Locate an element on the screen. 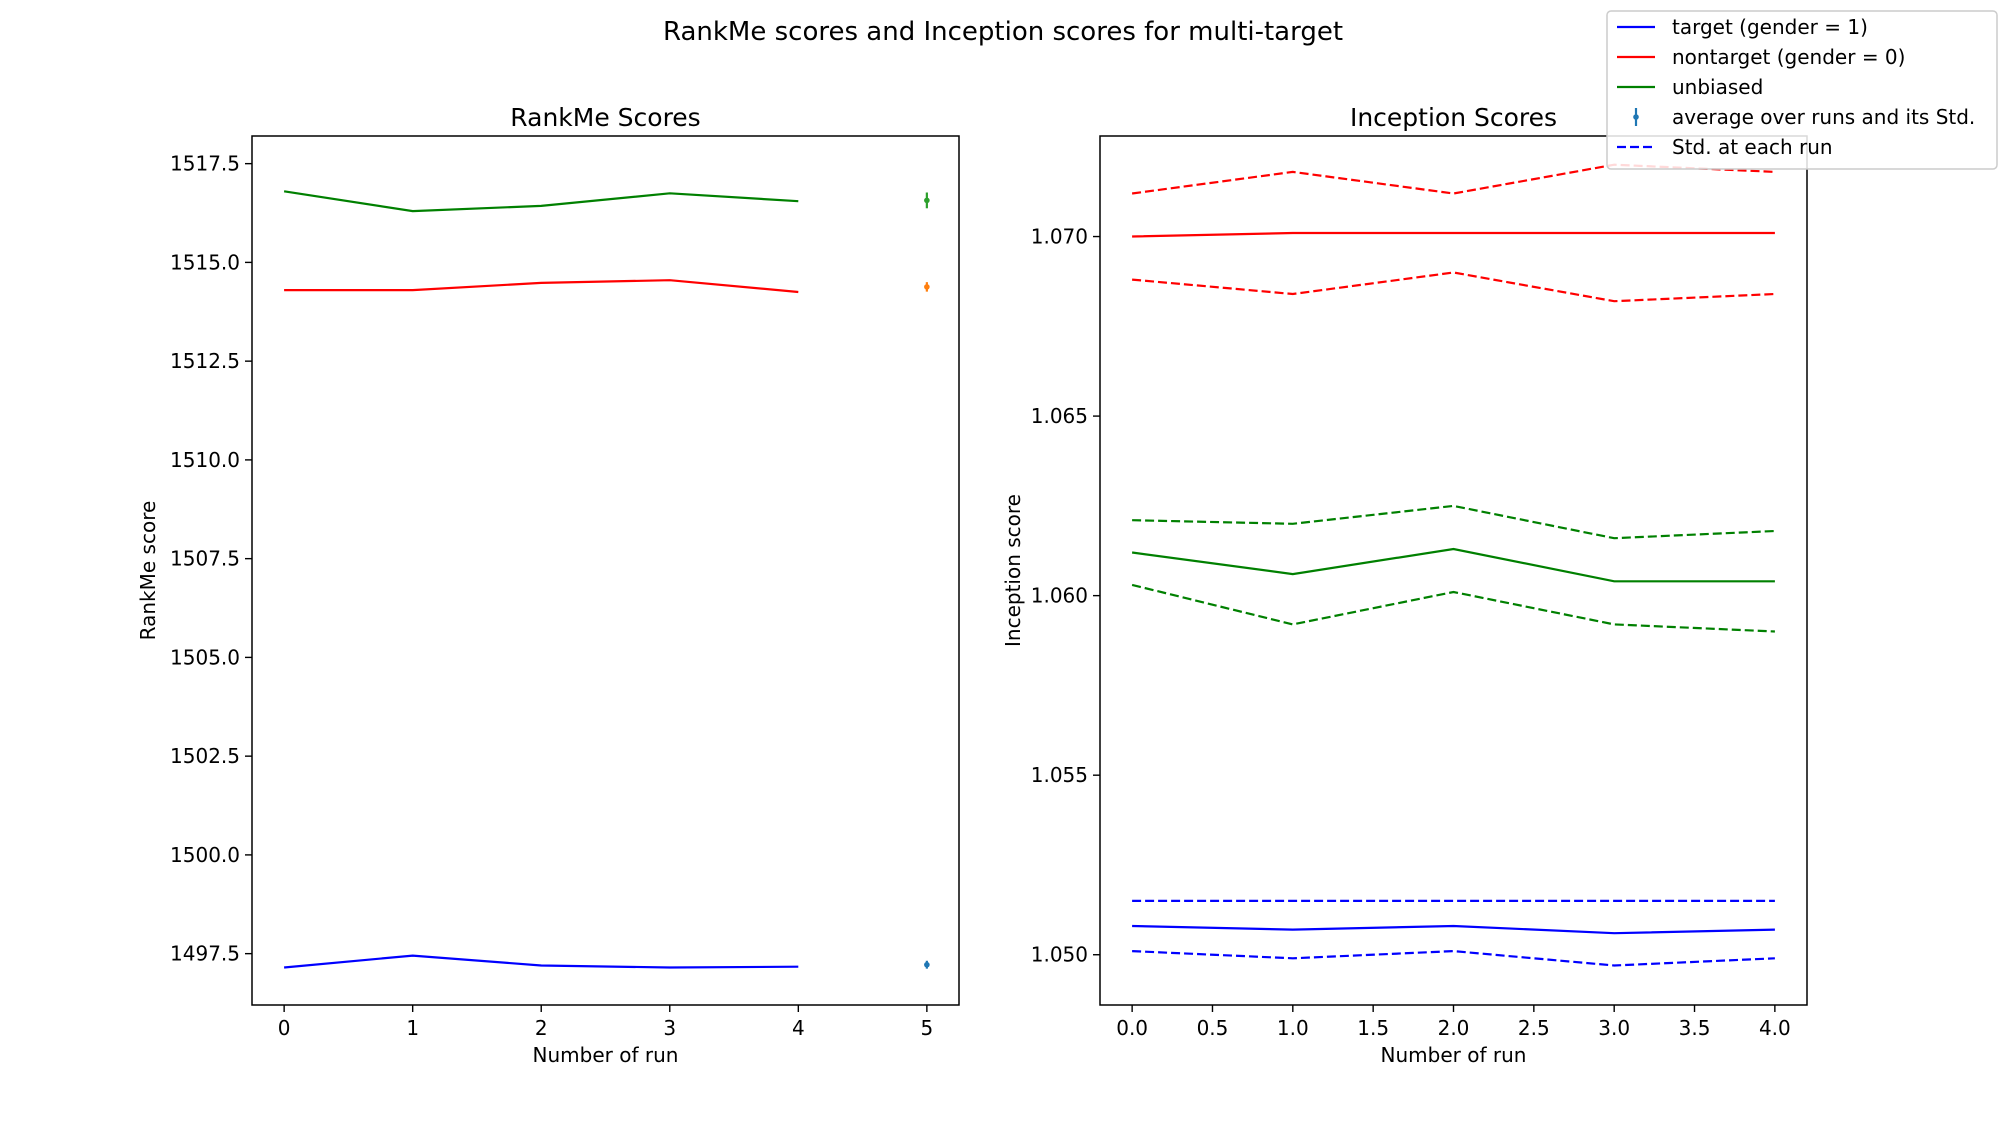 The image size is (2000, 1125). inception-ytick-label: 1.070 is located at coordinates (1059, 237).